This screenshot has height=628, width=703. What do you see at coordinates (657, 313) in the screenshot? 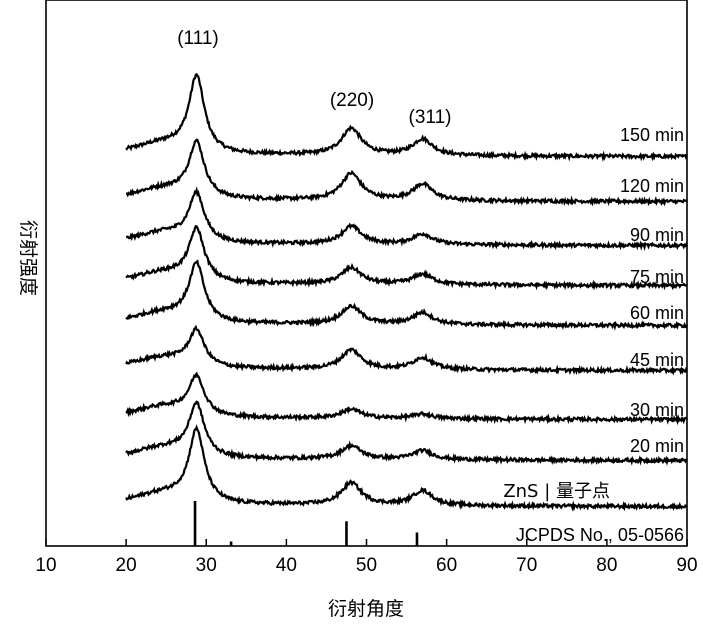
I see `curve-label-60min: 60 min` at bounding box center [657, 313].